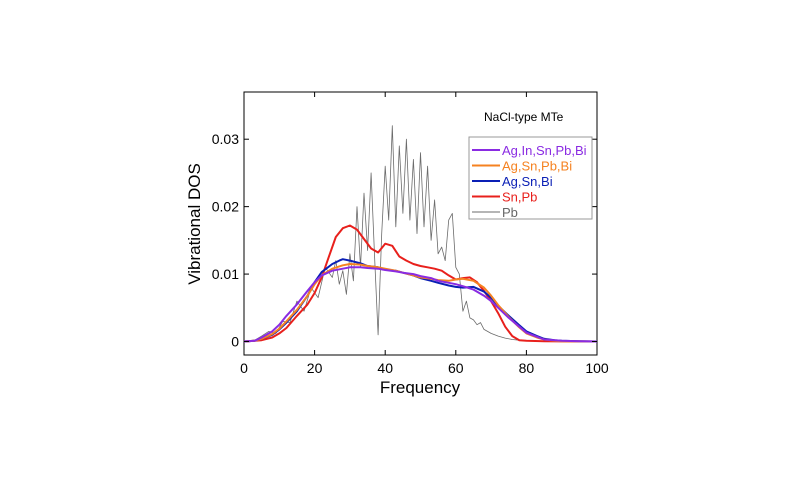  What do you see at coordinates (194, 224) in the screenshot?
I see `y-axis-title: Vibrational DOS` at bounding box center [194, 224].